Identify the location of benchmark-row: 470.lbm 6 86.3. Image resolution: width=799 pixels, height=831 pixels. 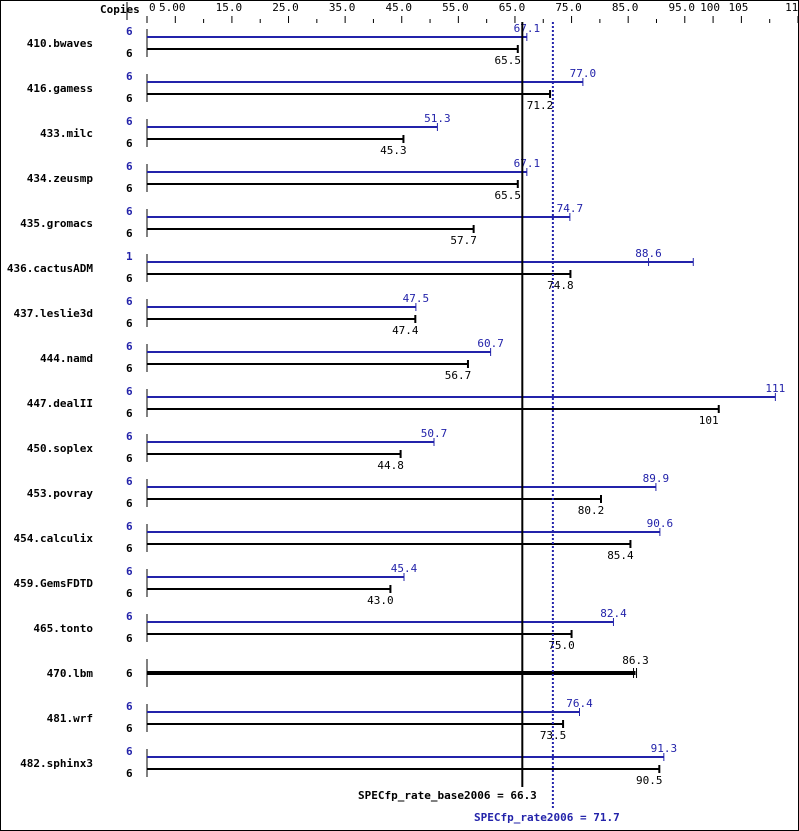
(348, 670).